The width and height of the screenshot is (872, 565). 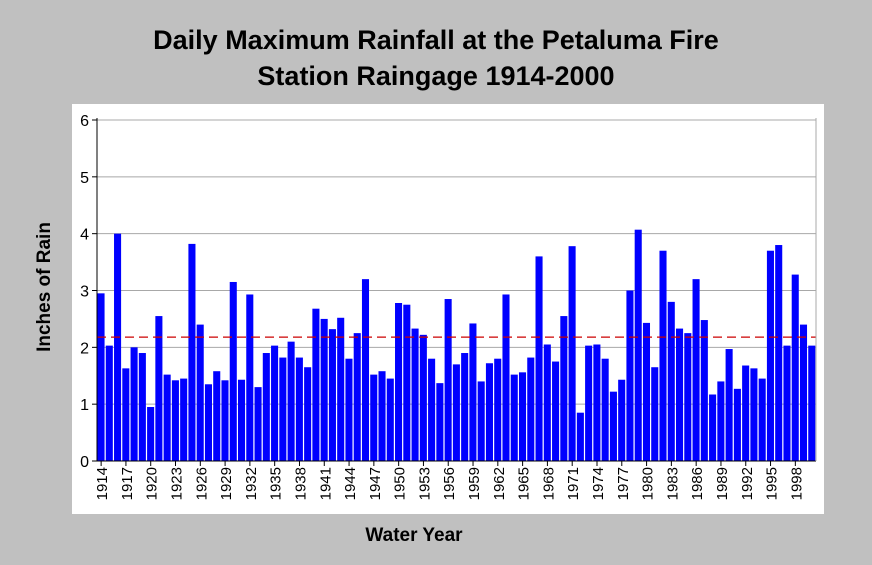 I want to click on bar-1982, so click(x=663, y=355).